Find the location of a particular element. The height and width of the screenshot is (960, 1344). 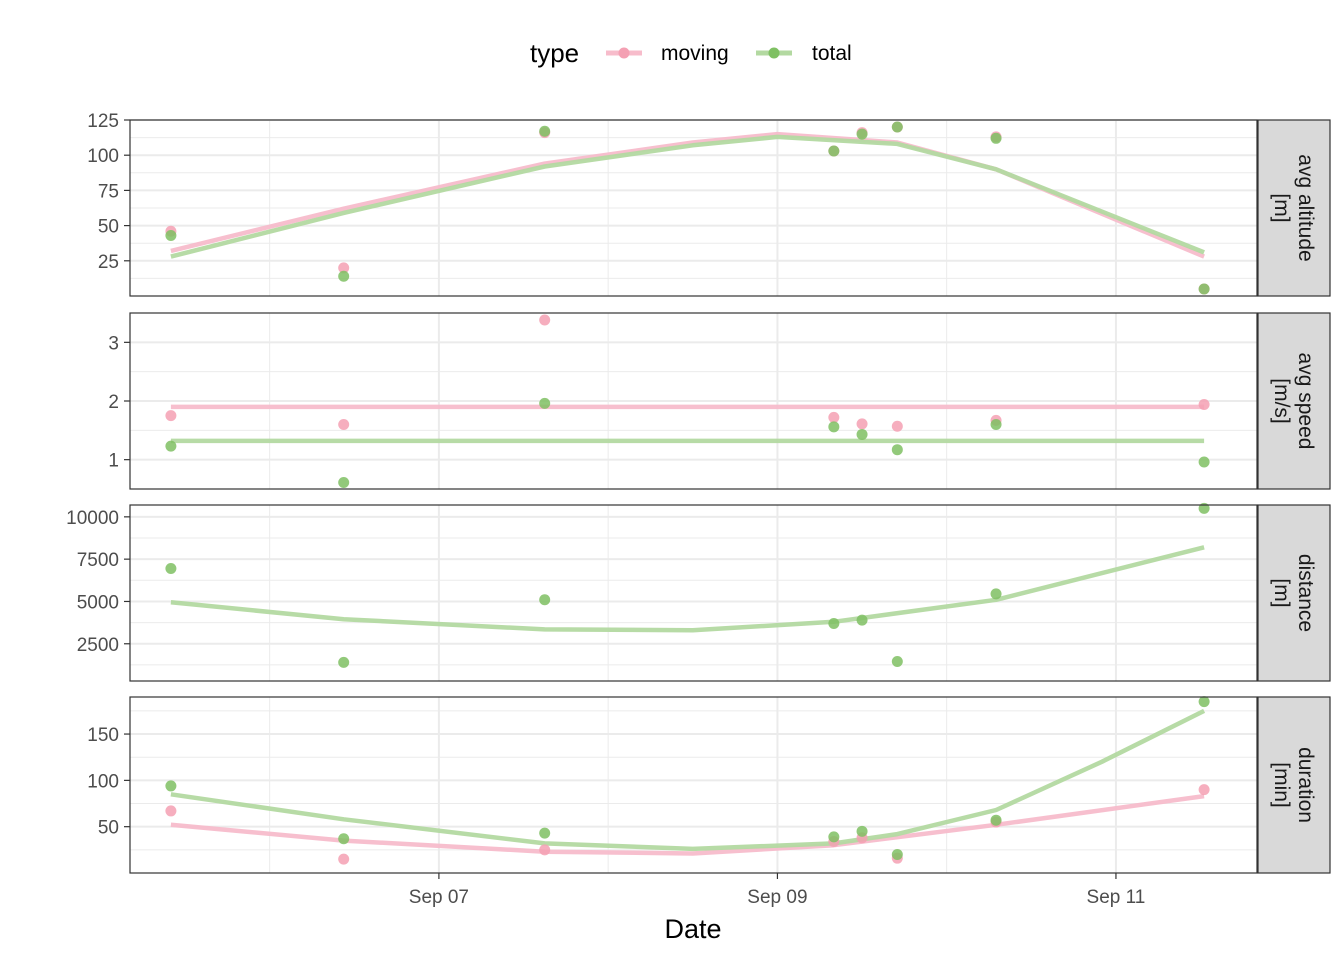

y-tick-label: 10000 is located at coordinates (92, 518).